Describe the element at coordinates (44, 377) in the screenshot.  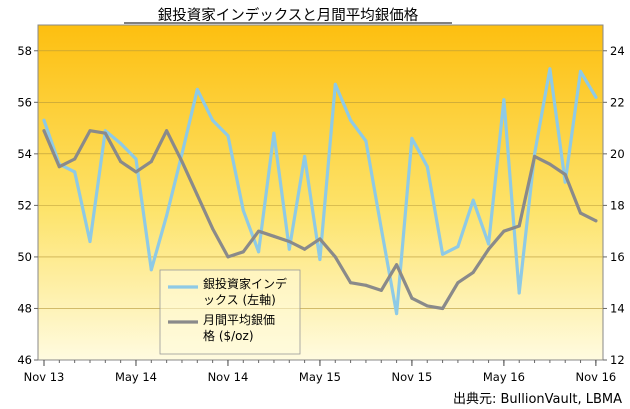
I see `x-tick-label: Nov 13` at that location.